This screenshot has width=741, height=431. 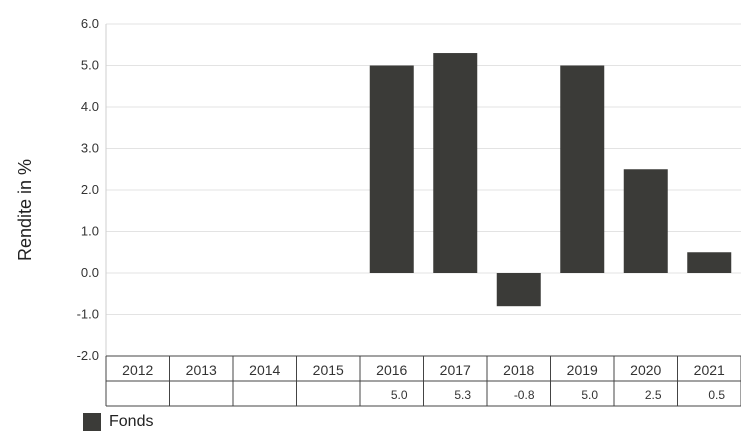 I want to click on data-value-label: 0.5, so click(x=716, y=395).